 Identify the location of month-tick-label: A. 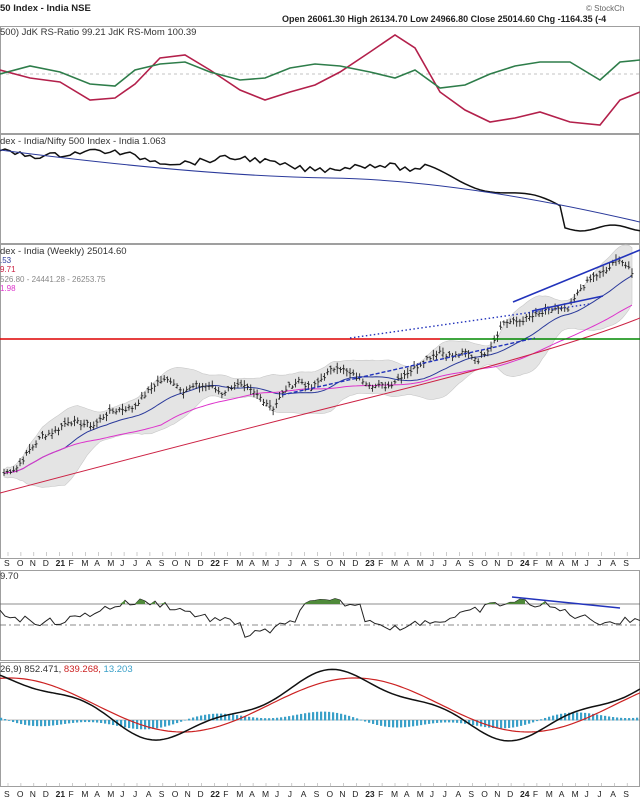
(562, 563).